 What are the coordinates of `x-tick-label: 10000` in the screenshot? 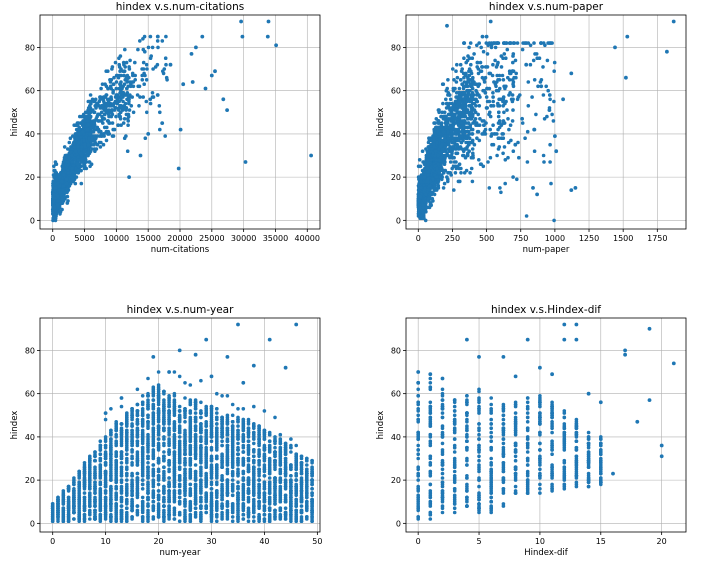 It's located at (116, 238).